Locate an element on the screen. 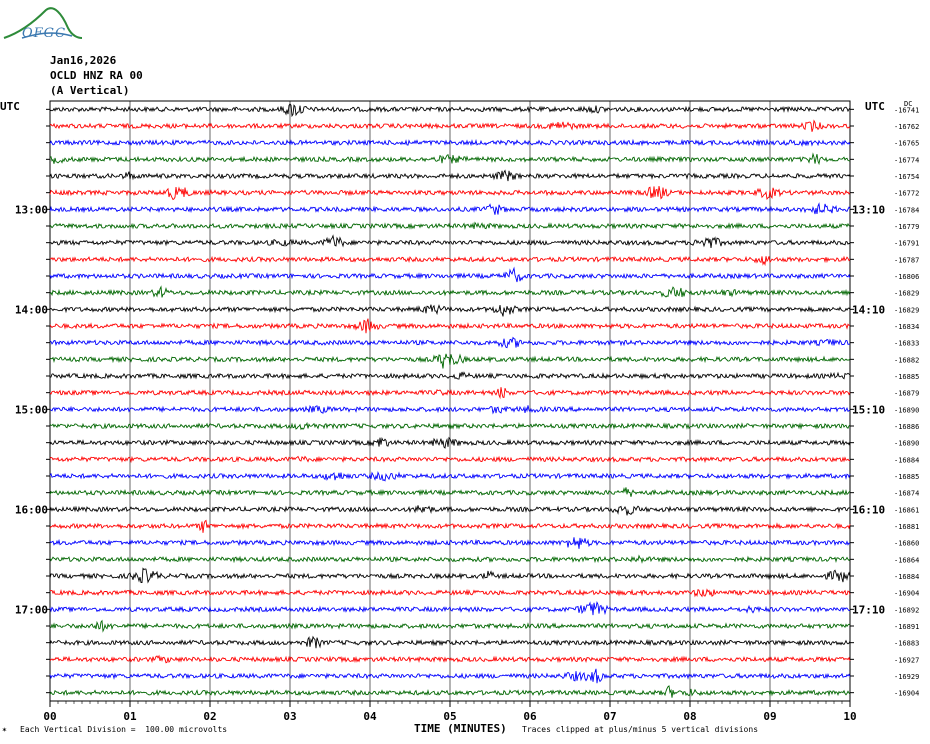 This screenshot has width=930, height=744. dc-offset-label: -16772 is located at coordinates (906, 194).